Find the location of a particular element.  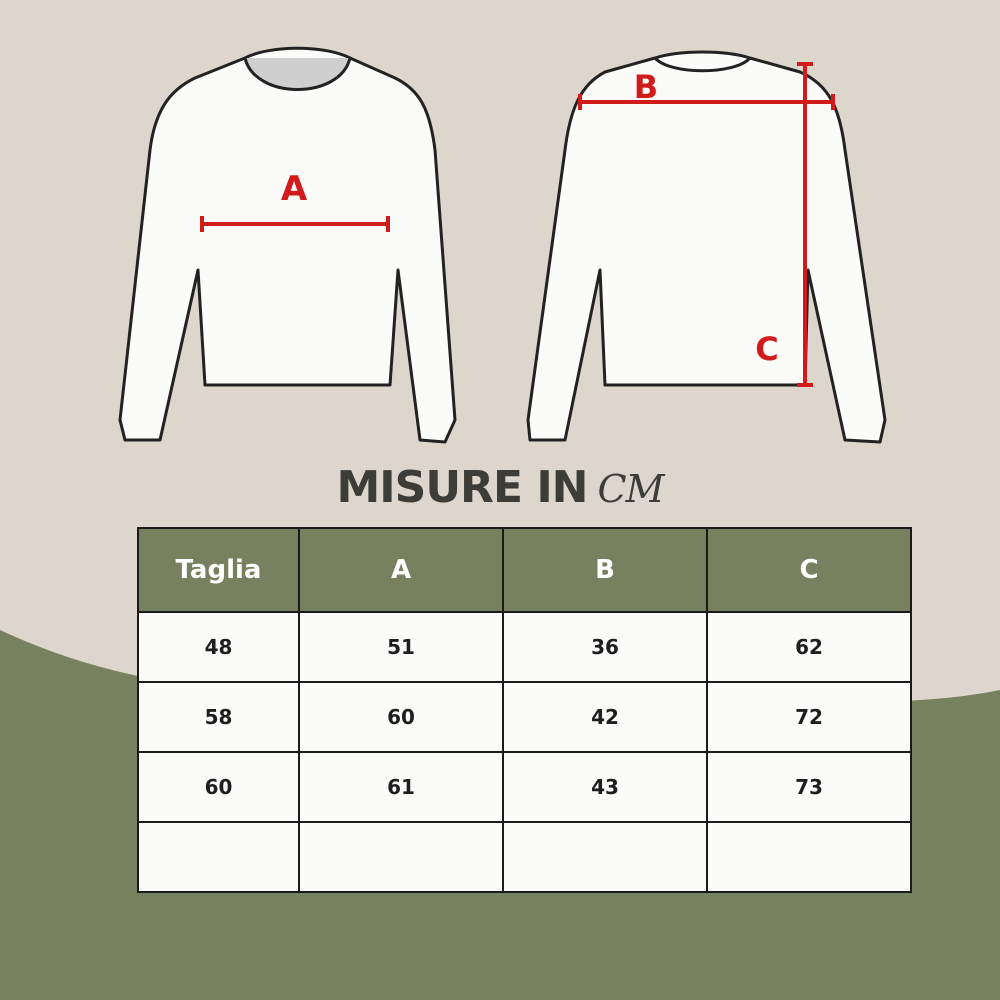

cell-c: 62 is located at coordinates (809, 647).